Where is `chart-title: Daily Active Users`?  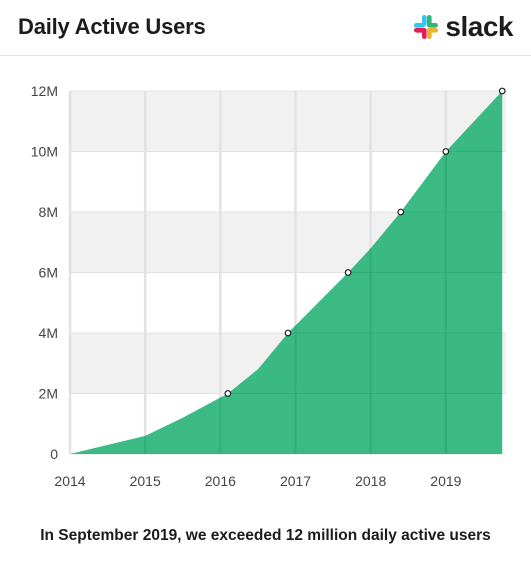
chart-title: Daily Active Users is located at coordinates (112, 26).